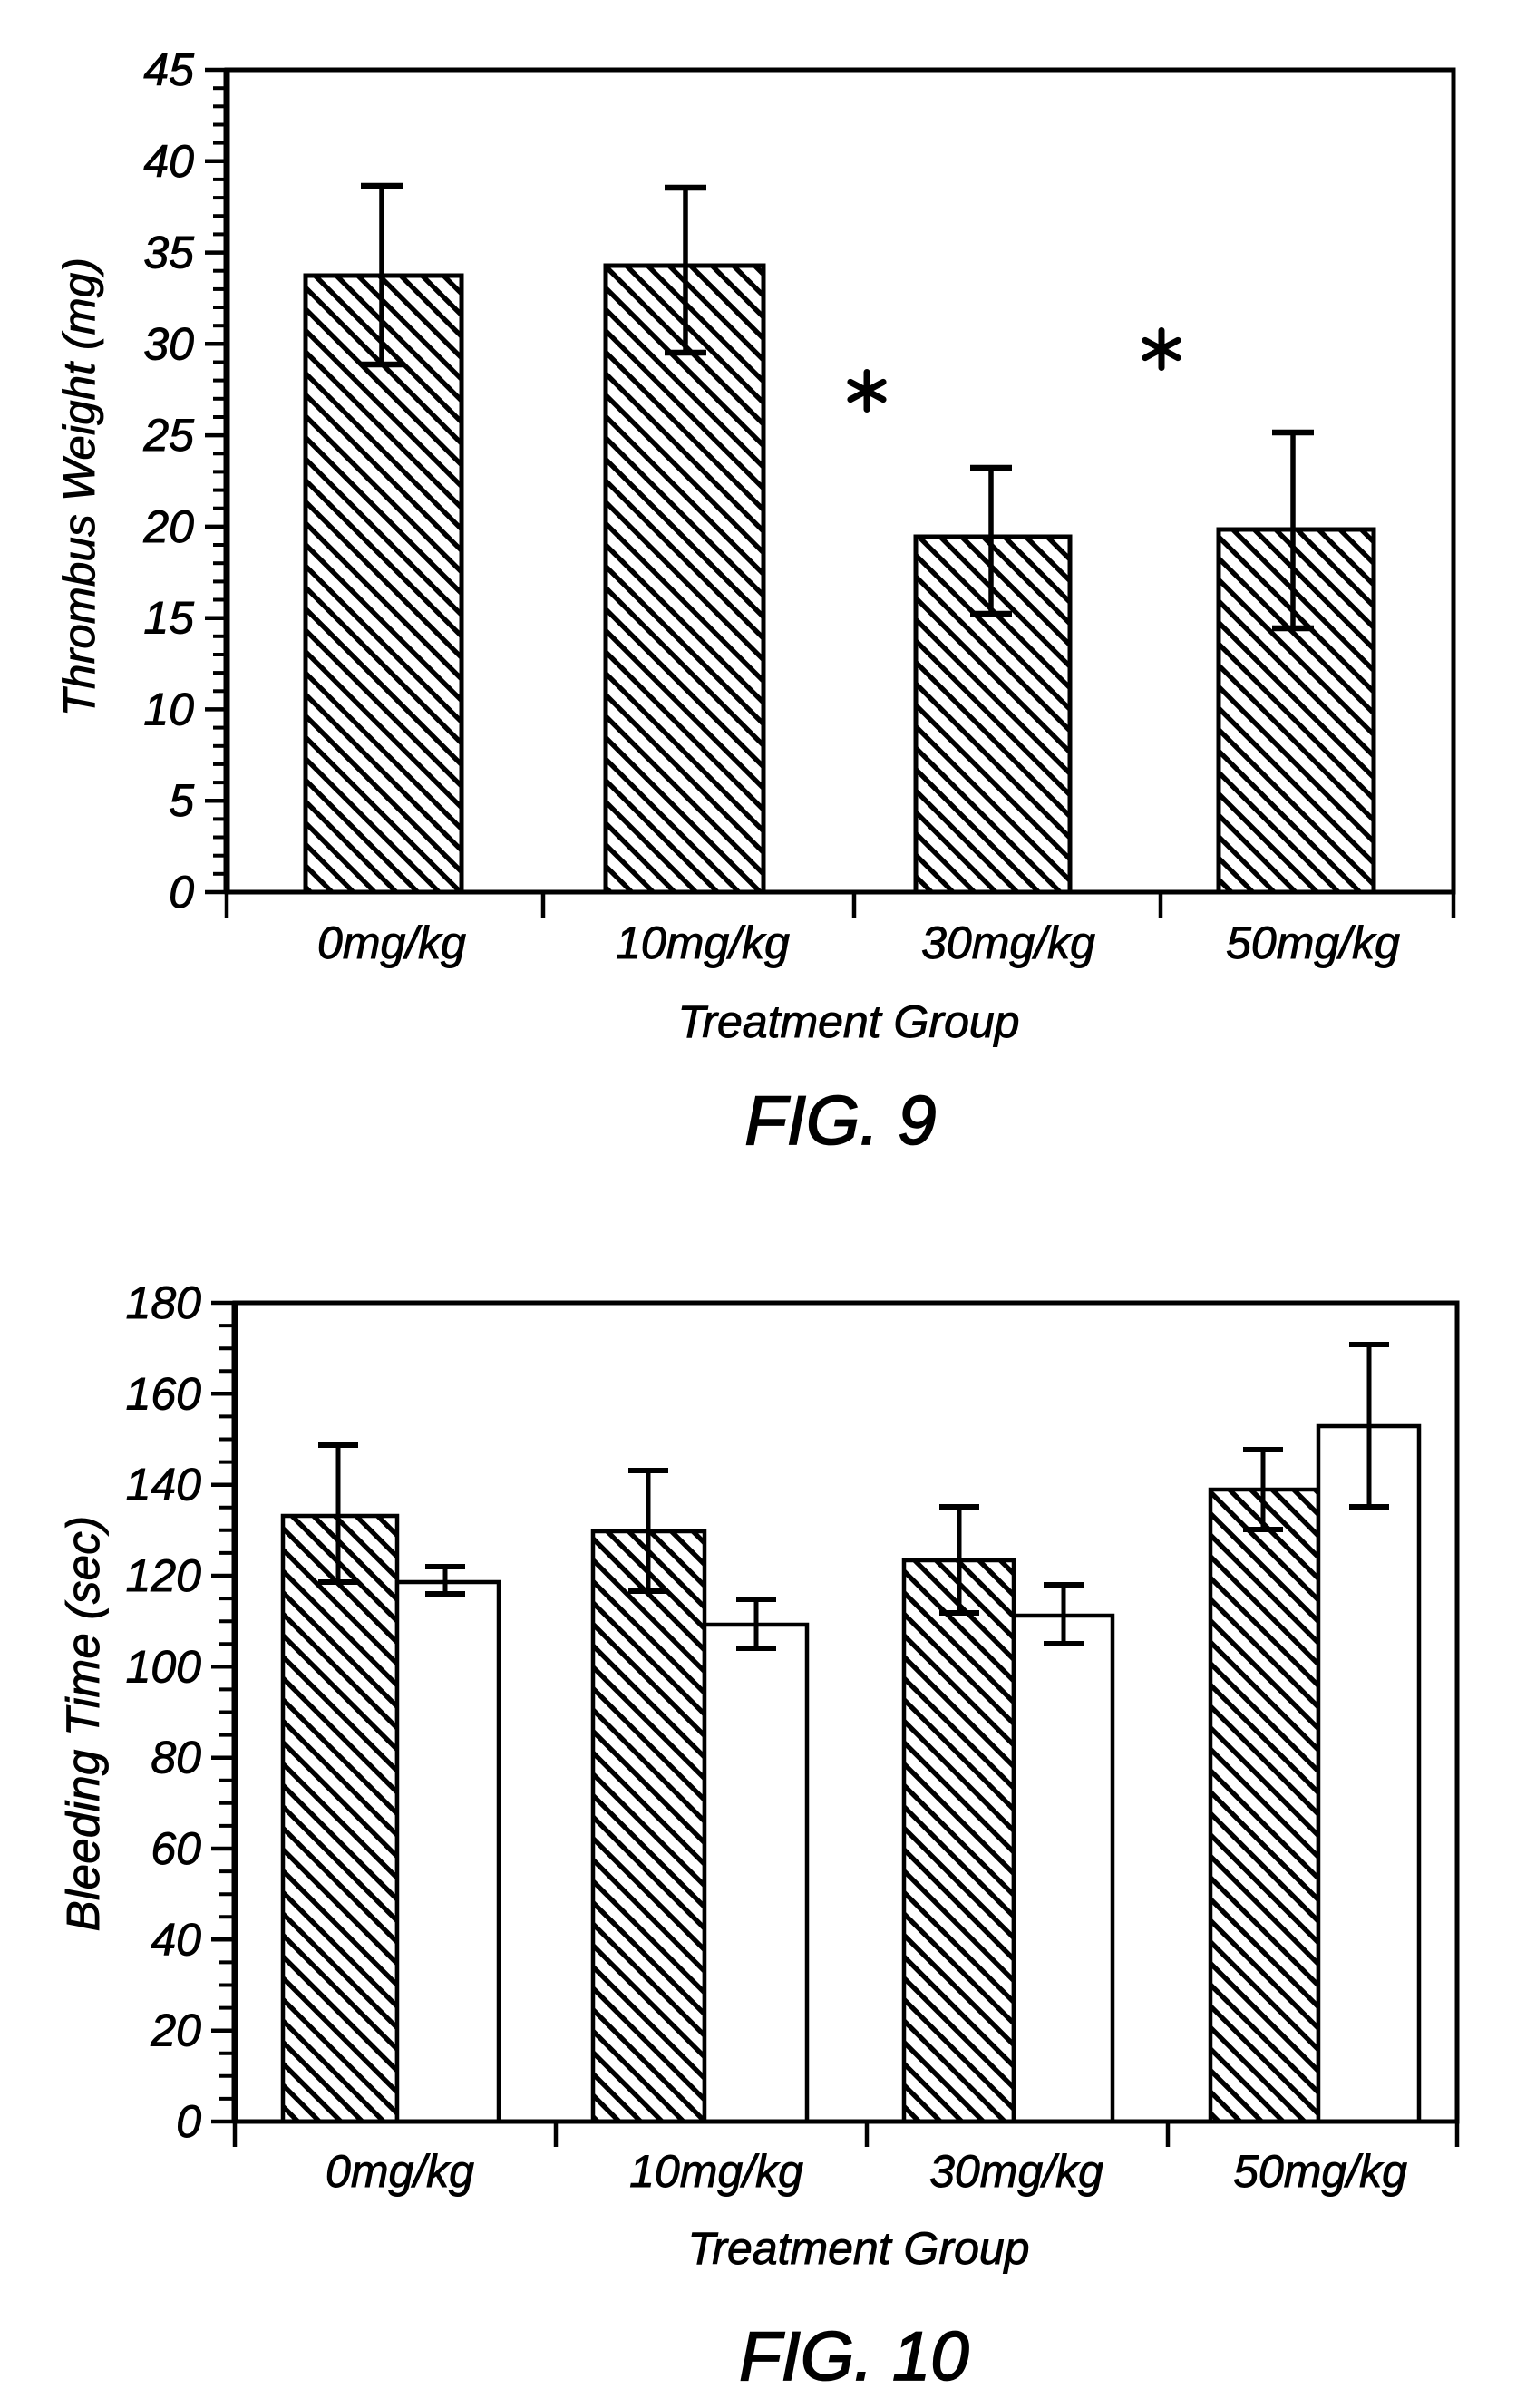  Describe the element at coordinates (168, 435) in the screenshot. I see `svg-text: 25` at that location.